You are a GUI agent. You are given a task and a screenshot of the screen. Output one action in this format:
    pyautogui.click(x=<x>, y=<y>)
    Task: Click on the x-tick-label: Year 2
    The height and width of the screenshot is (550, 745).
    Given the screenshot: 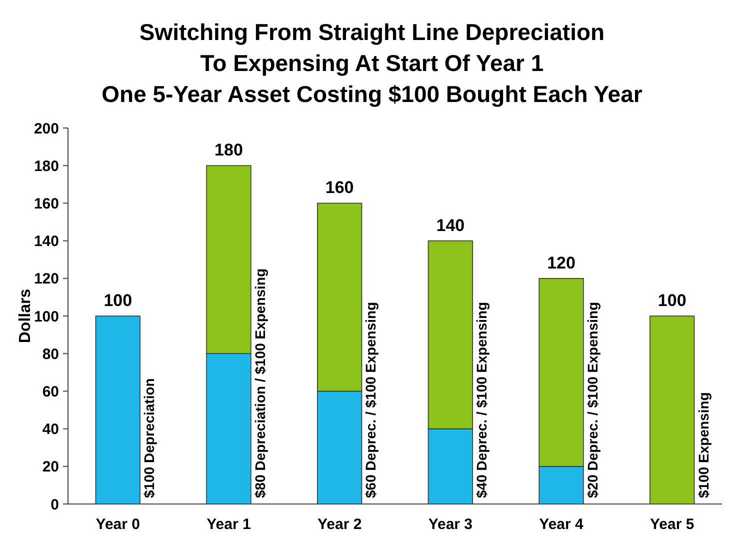 What is the action you would take?
    pyautogui.click(x=339, y=524)
    